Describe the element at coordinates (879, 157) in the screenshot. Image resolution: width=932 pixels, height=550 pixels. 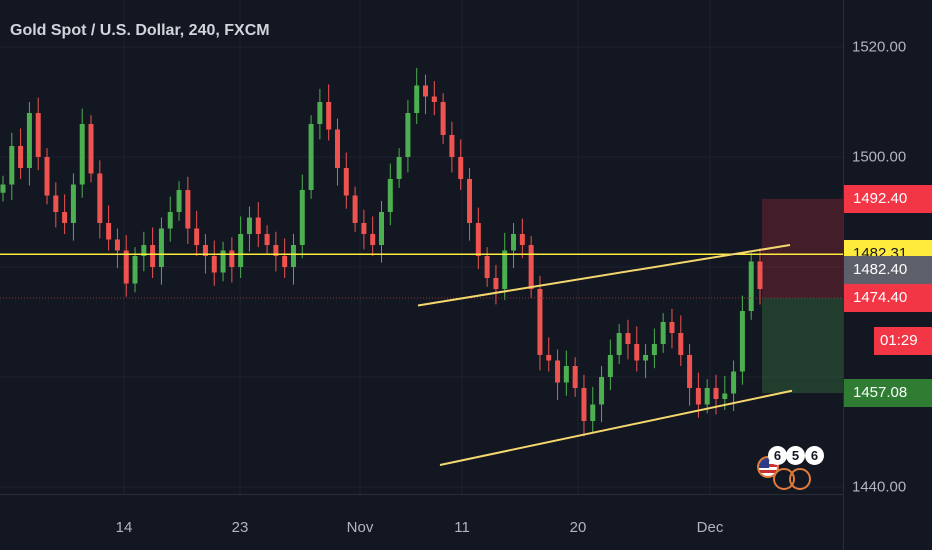
I see `price-tick: 1500.00` at that location.